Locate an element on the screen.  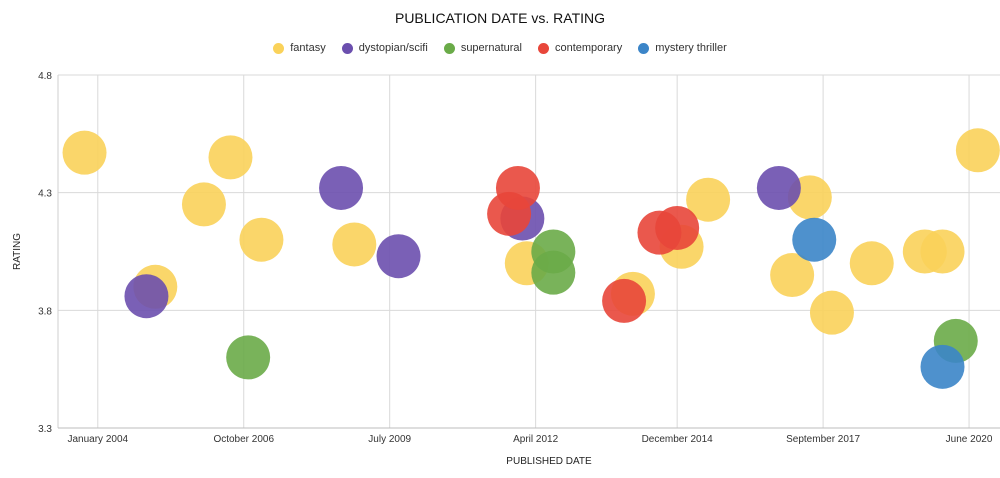
legend-item: fantasy is located at coordinates (299, 48).